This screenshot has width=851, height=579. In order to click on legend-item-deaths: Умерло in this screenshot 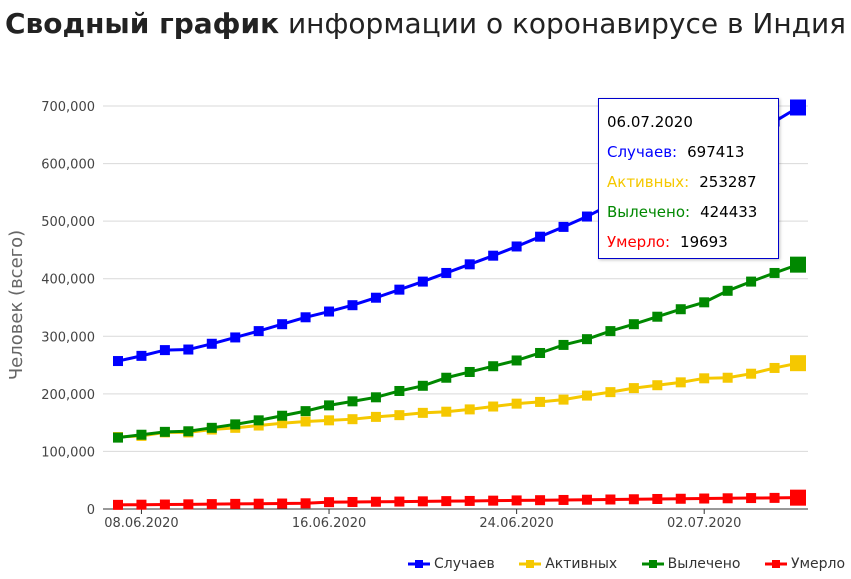, I will do `click(804, 564)`.